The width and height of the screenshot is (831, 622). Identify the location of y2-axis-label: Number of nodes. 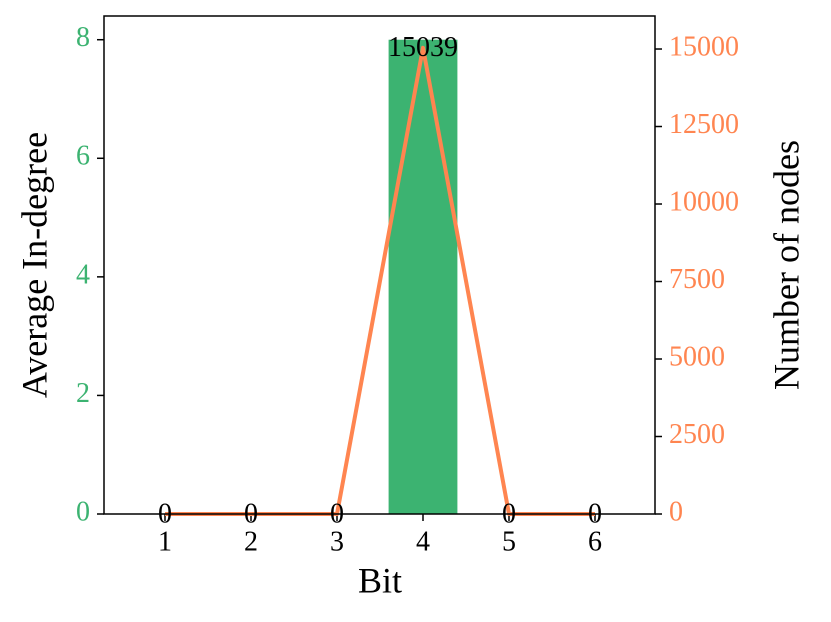
(786, 265).